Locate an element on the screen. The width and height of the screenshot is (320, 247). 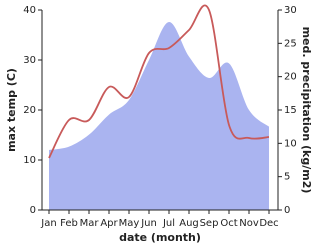
y-tick-label: 10 is located at coordinates (29, 160).